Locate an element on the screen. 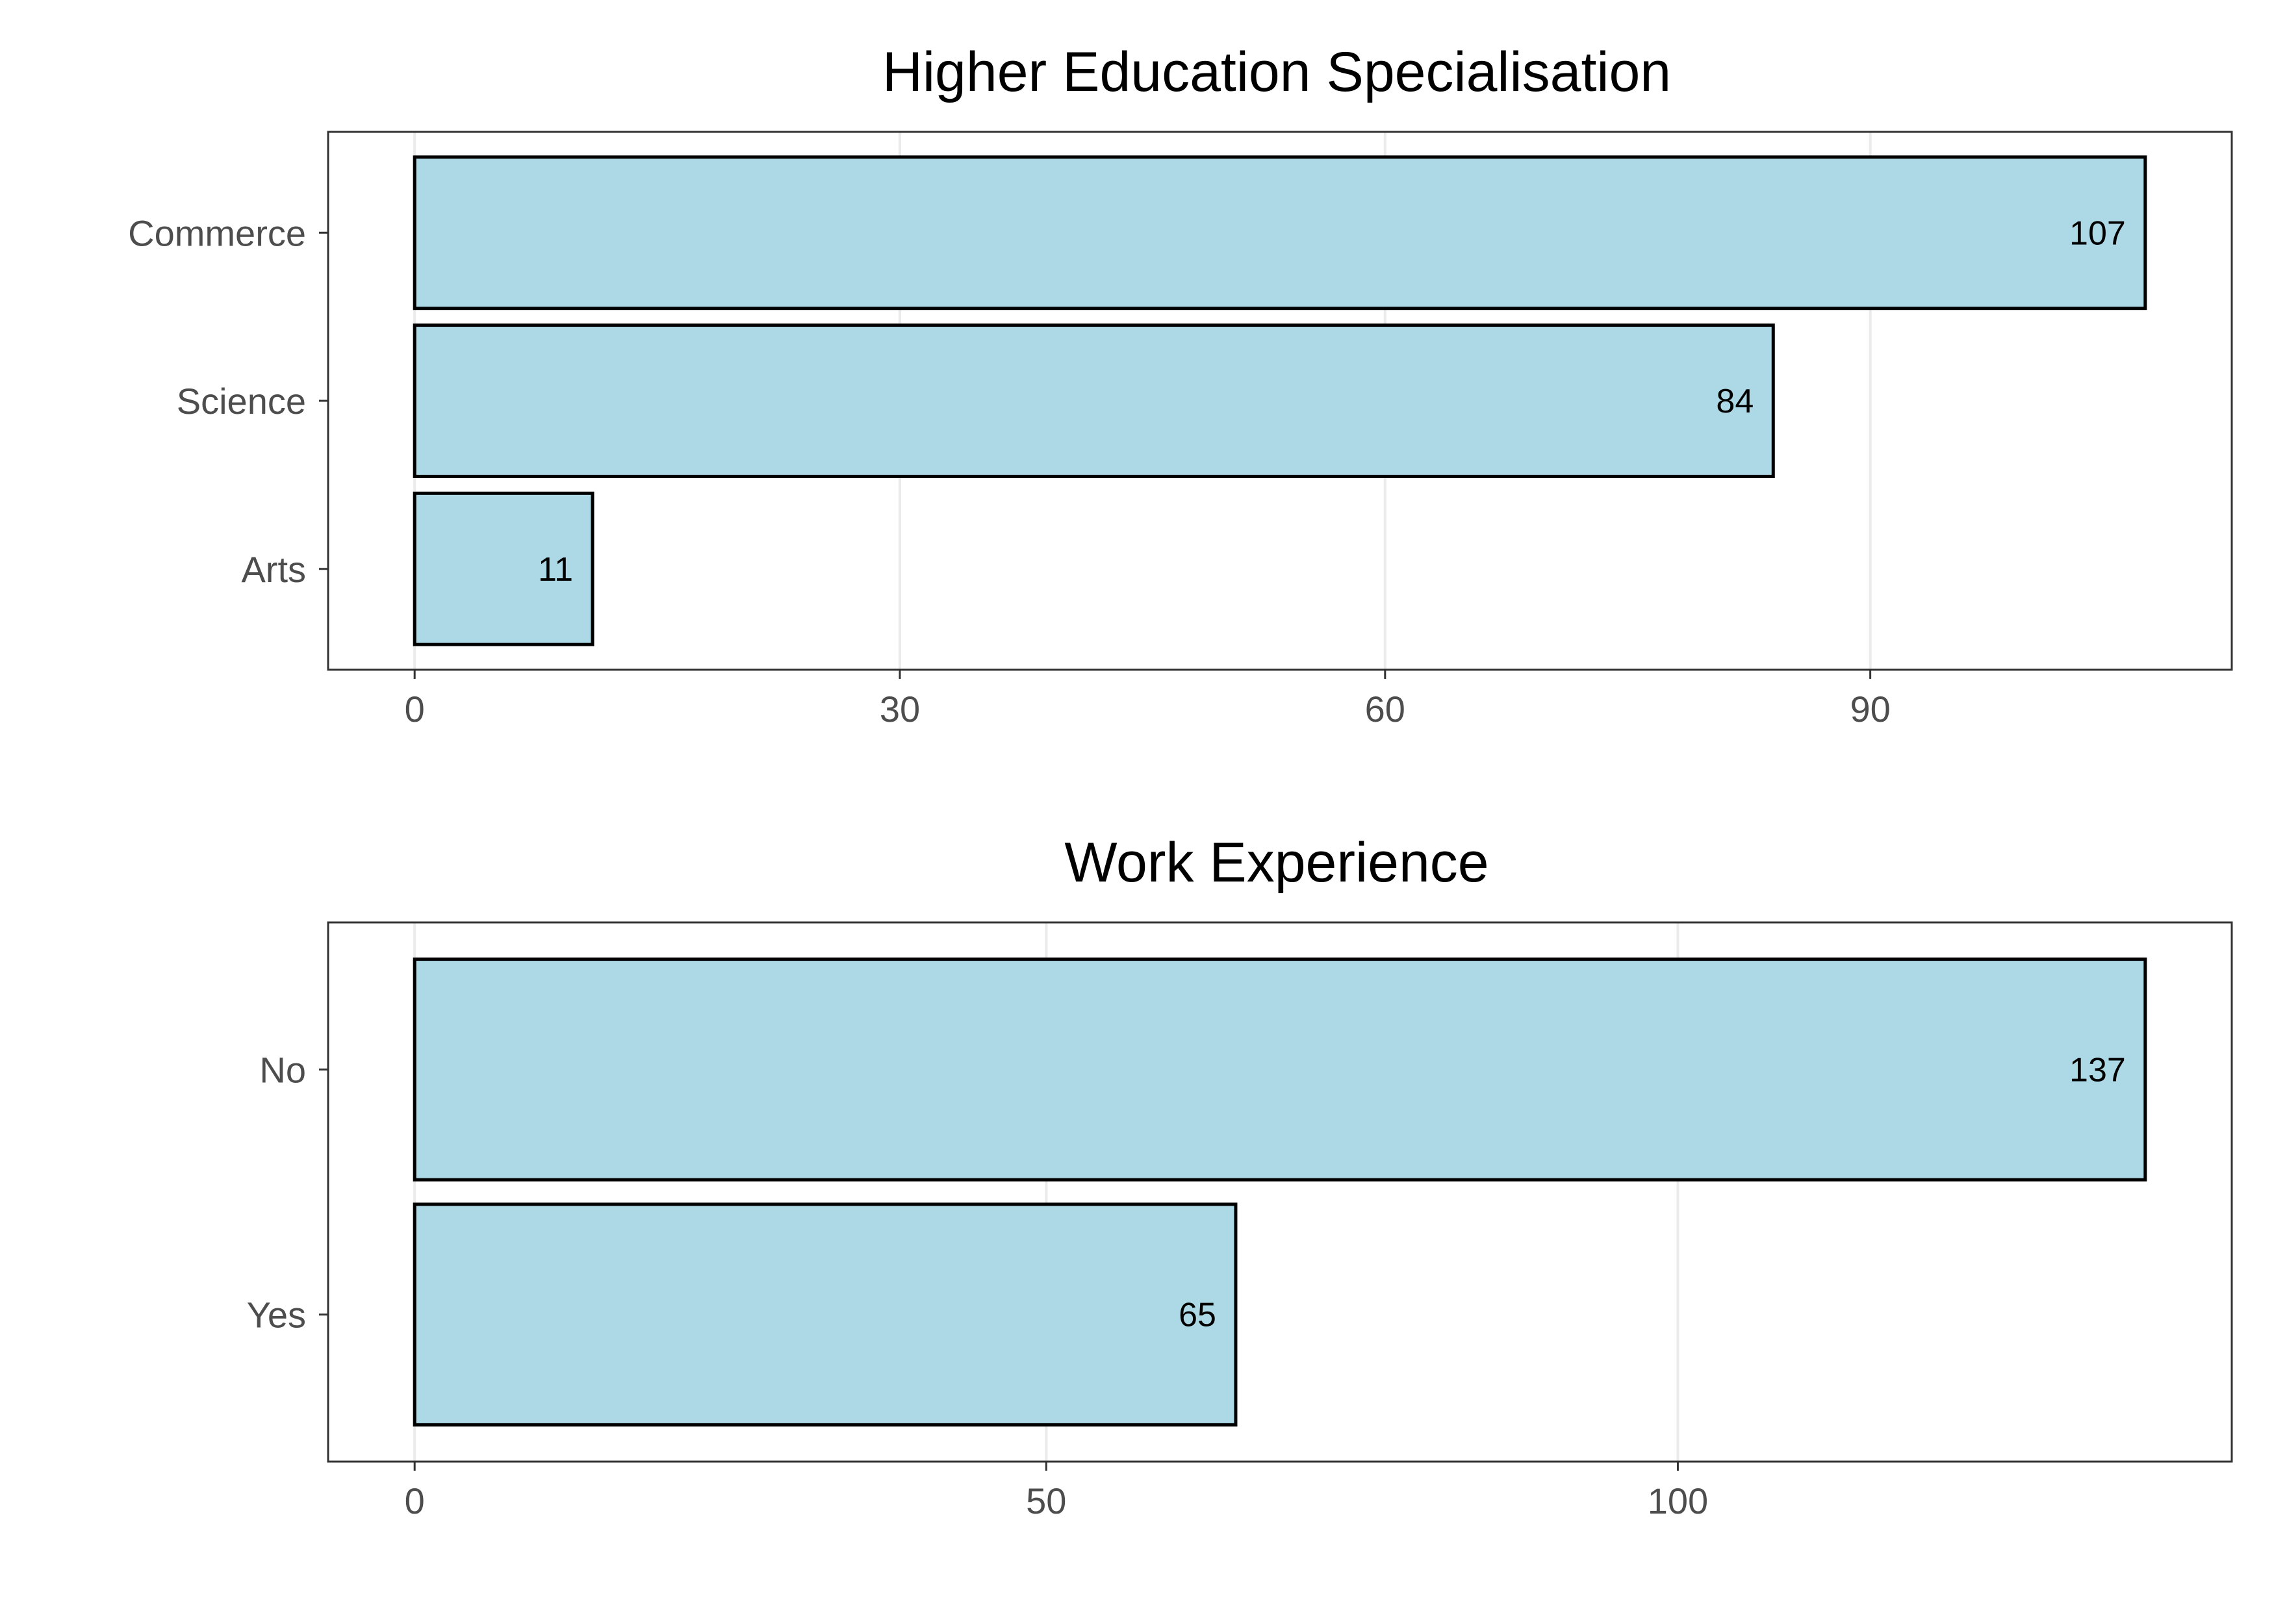  bar-no is located at coordinates (1280, 1070).